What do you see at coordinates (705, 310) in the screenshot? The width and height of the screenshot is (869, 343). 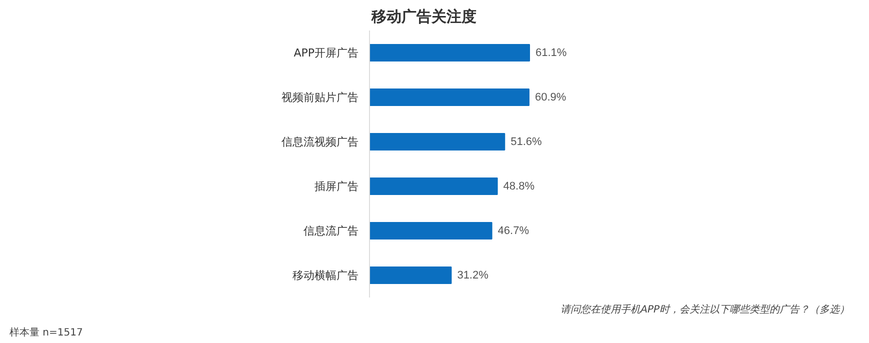 I see `text: 请问您在使用手机APP时，会关注以下哪些类型的广告？（多选）` at bounding box center [705, 310].